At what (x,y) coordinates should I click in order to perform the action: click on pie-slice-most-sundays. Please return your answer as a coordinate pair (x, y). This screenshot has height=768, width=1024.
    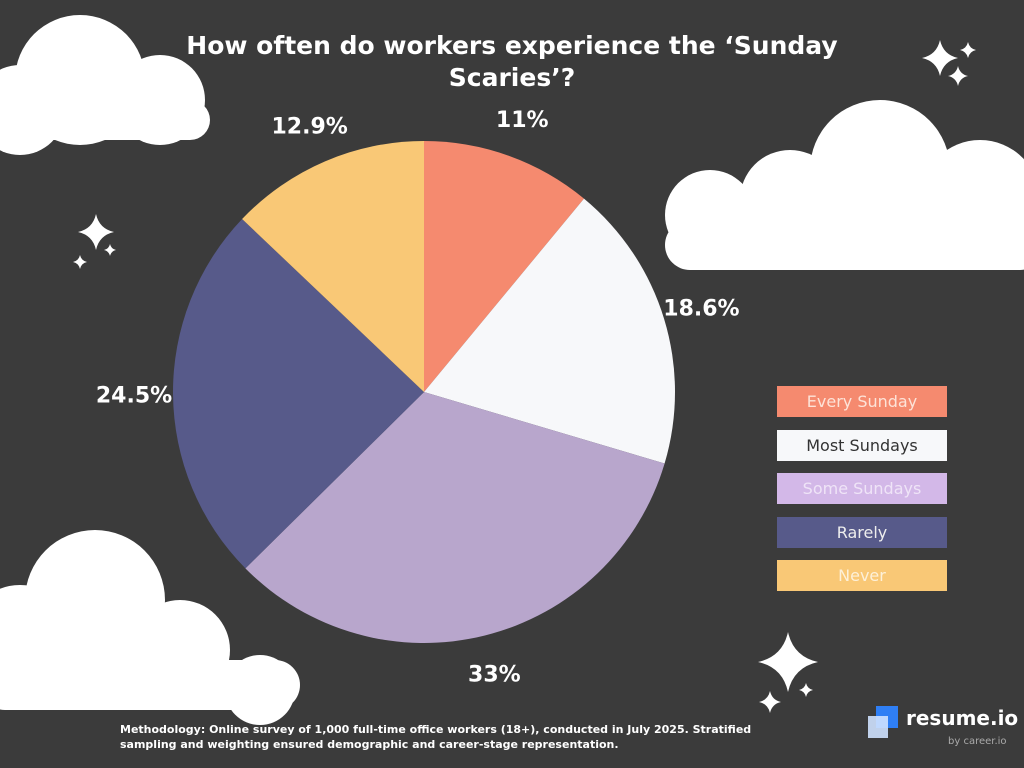
    Looking at the image, I should click on (550, 331).